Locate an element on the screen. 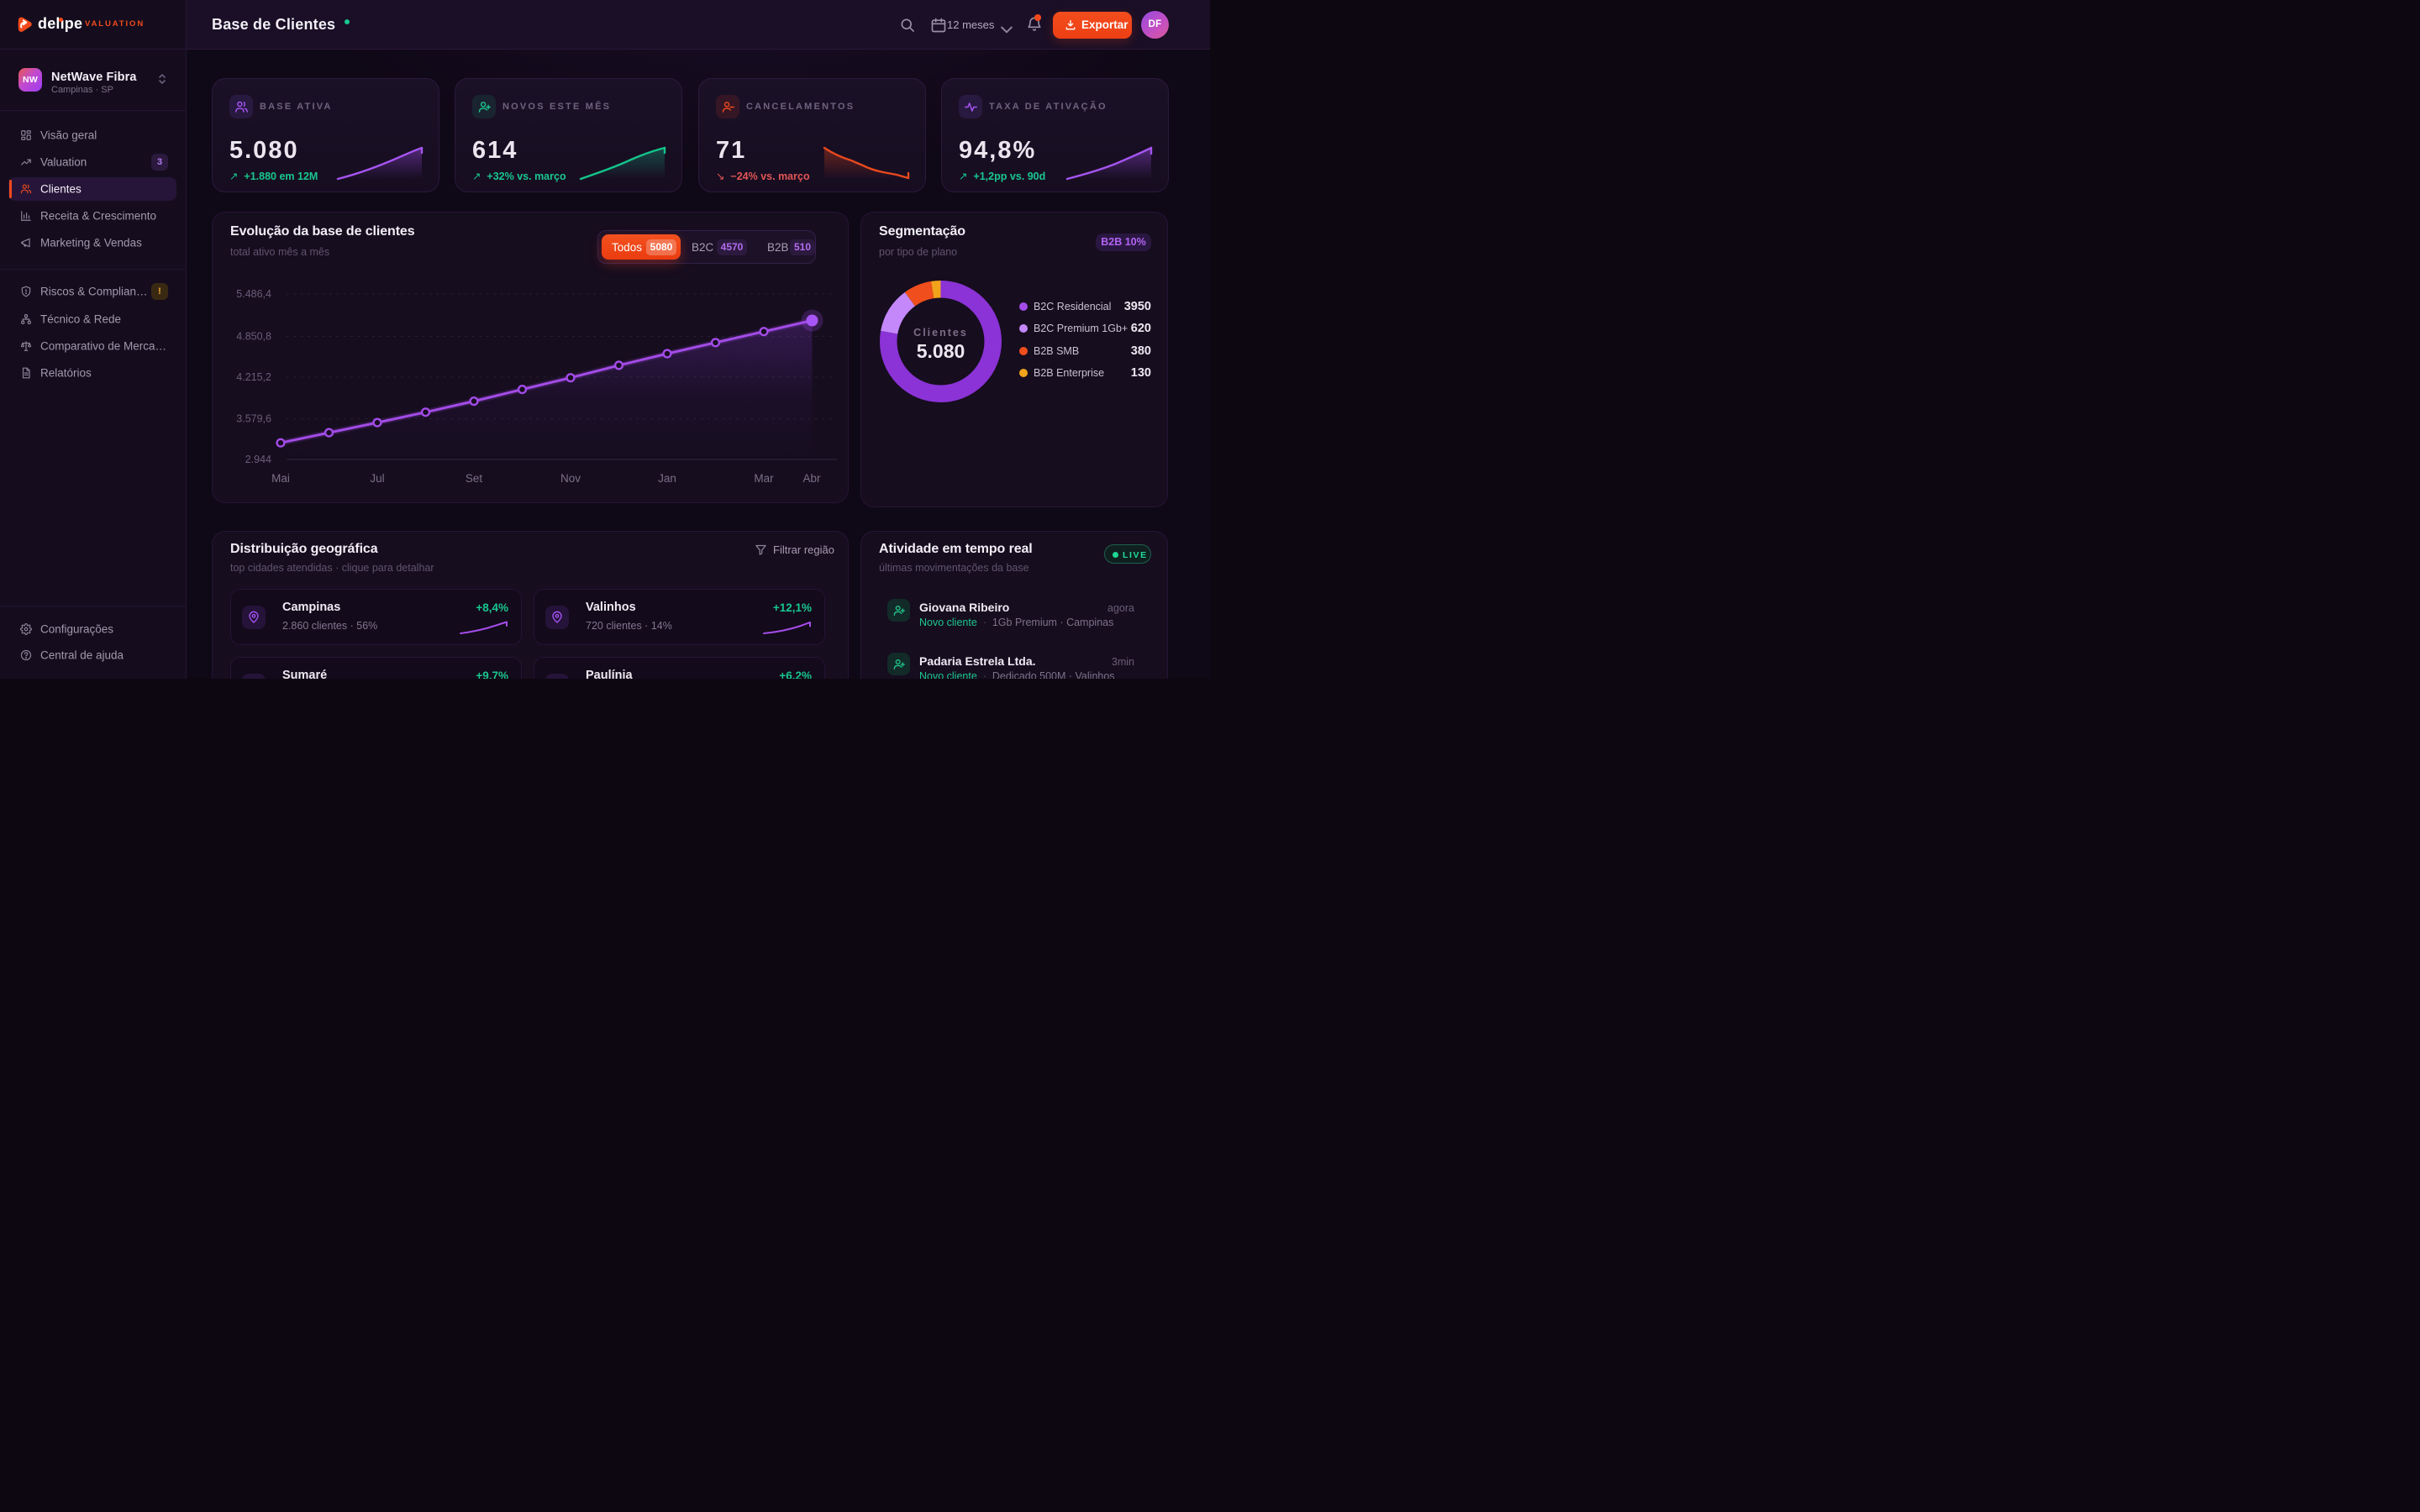 The image size is (2420, 1512). svg-text: 4.850,8 is located at coordinates (254, 337).